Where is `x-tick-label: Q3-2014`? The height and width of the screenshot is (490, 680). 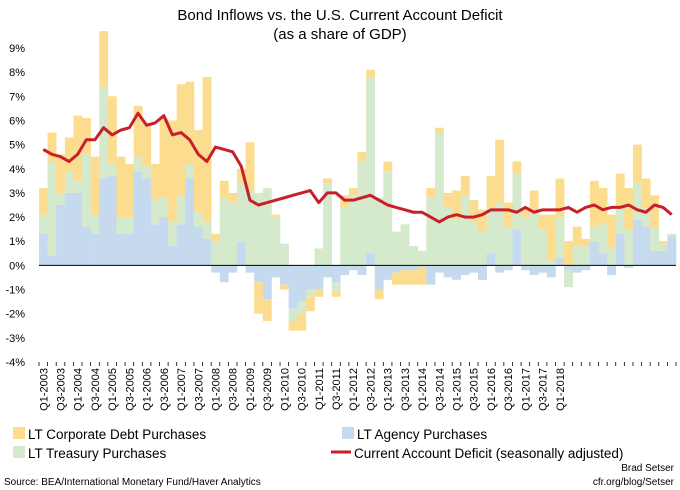 x-tick-label: Q3-2014 is located at coordinates (440, 389).